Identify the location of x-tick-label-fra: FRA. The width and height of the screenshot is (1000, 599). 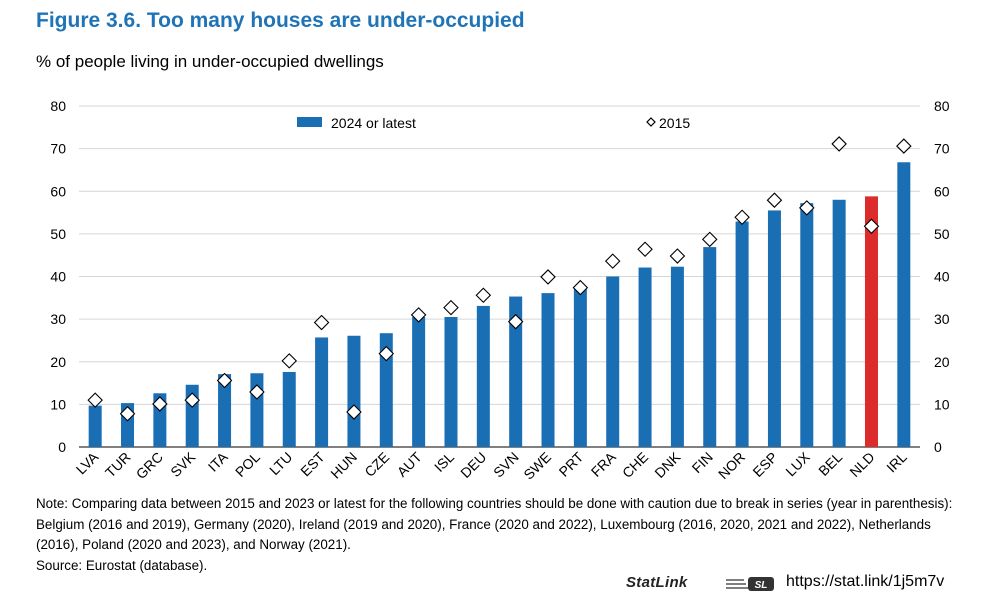
(604, 464).